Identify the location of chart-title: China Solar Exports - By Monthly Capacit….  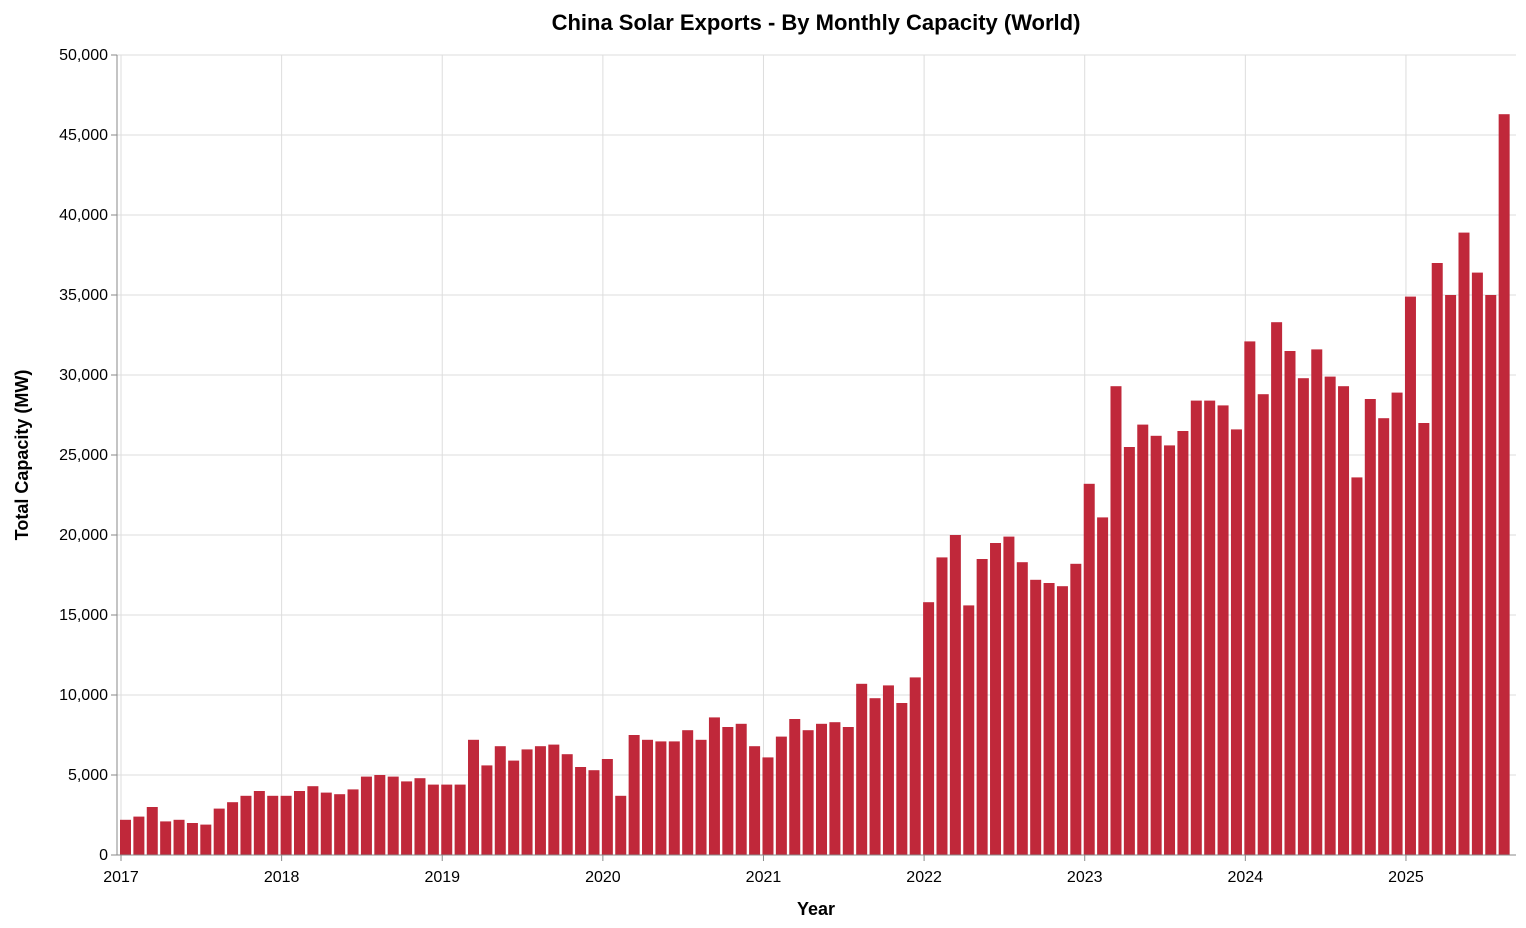
(816, 22).